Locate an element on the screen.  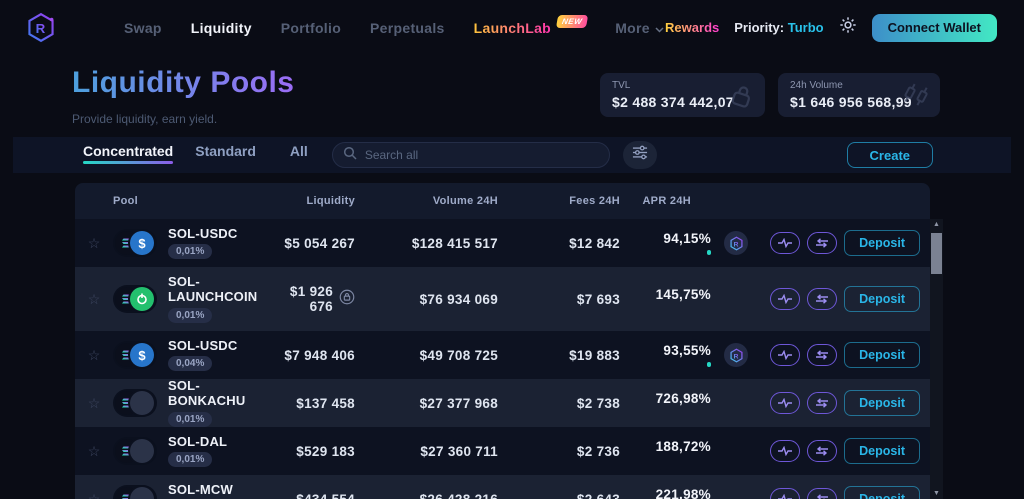
tab-all: All is located at coordinates (298, 151).